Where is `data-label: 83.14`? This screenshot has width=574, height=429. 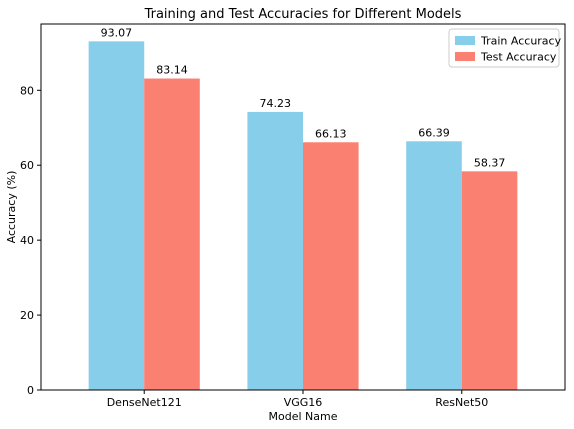
data-label: 83.14 is located at coordinates (172, 70).